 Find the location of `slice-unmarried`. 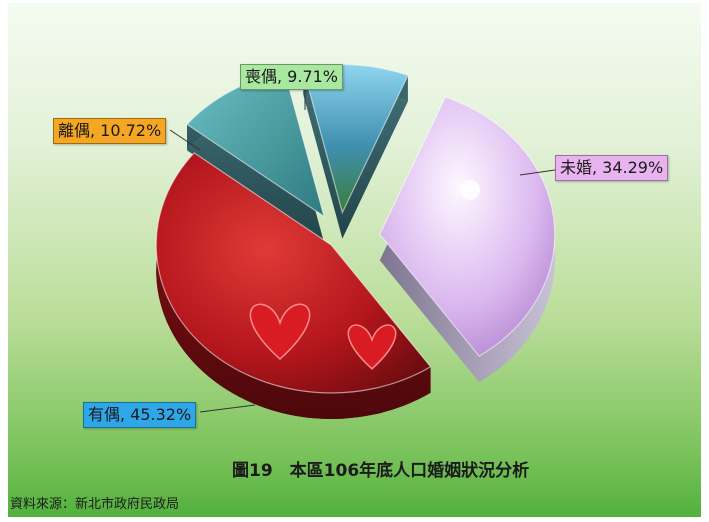

slice-unmarried is located at coordinates (467, 226).